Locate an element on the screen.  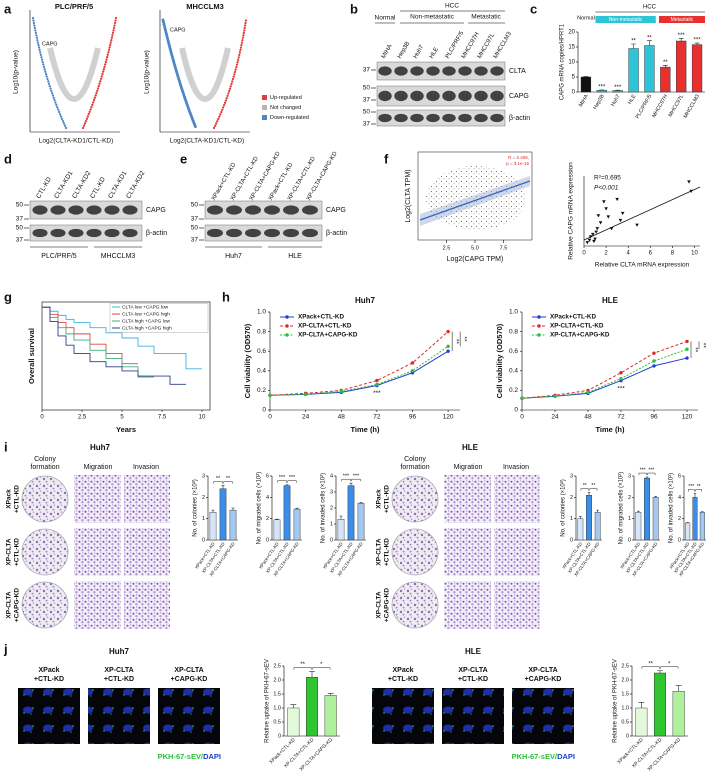
caption-part: / is located at coordinates (202, 756).